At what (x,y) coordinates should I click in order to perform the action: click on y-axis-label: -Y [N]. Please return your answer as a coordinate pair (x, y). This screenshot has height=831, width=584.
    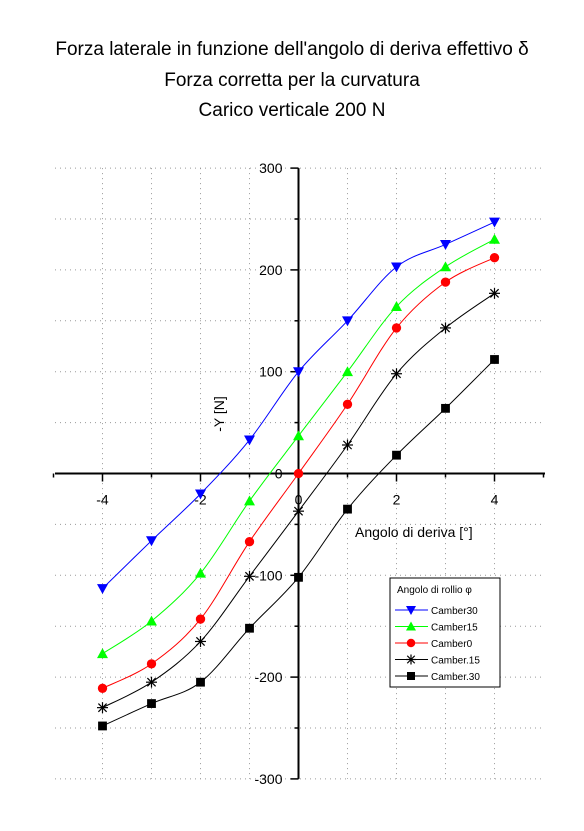
    Looking at the image, I should click on (219, 414).